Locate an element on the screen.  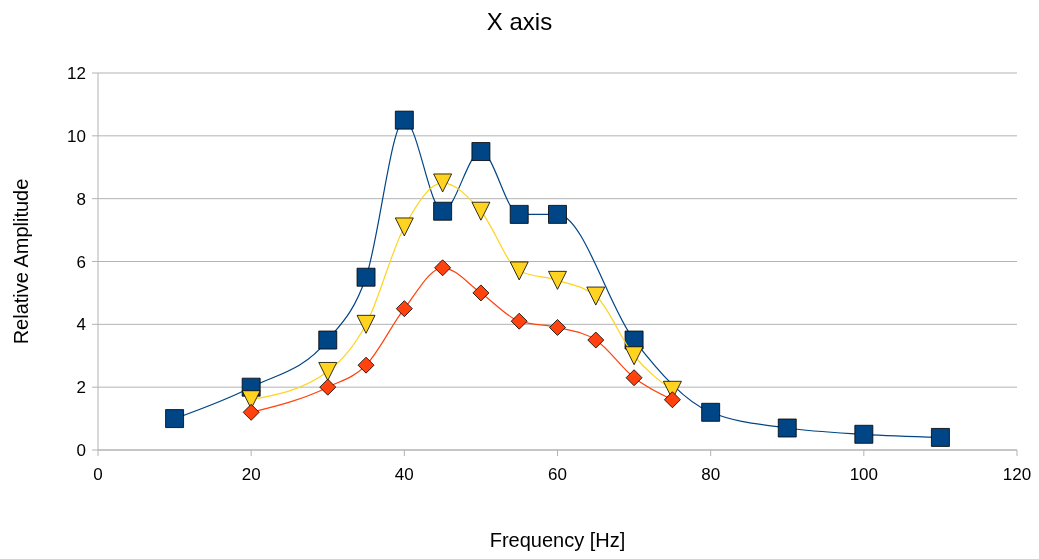
y-tick-label: 0 is located at coordinates (81, 450).